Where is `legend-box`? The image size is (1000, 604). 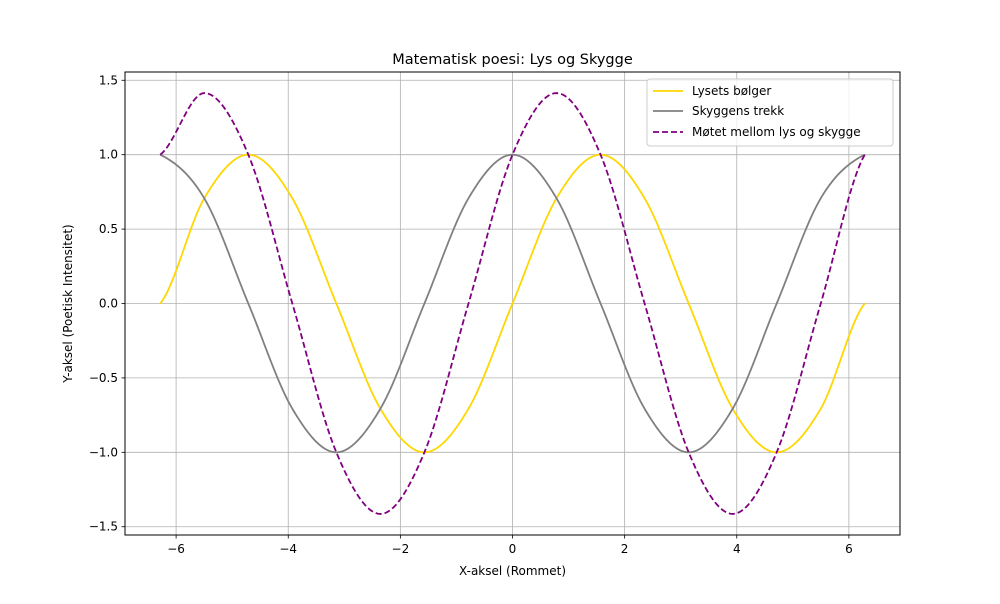
legend-box is located at coordinates (770, 112).